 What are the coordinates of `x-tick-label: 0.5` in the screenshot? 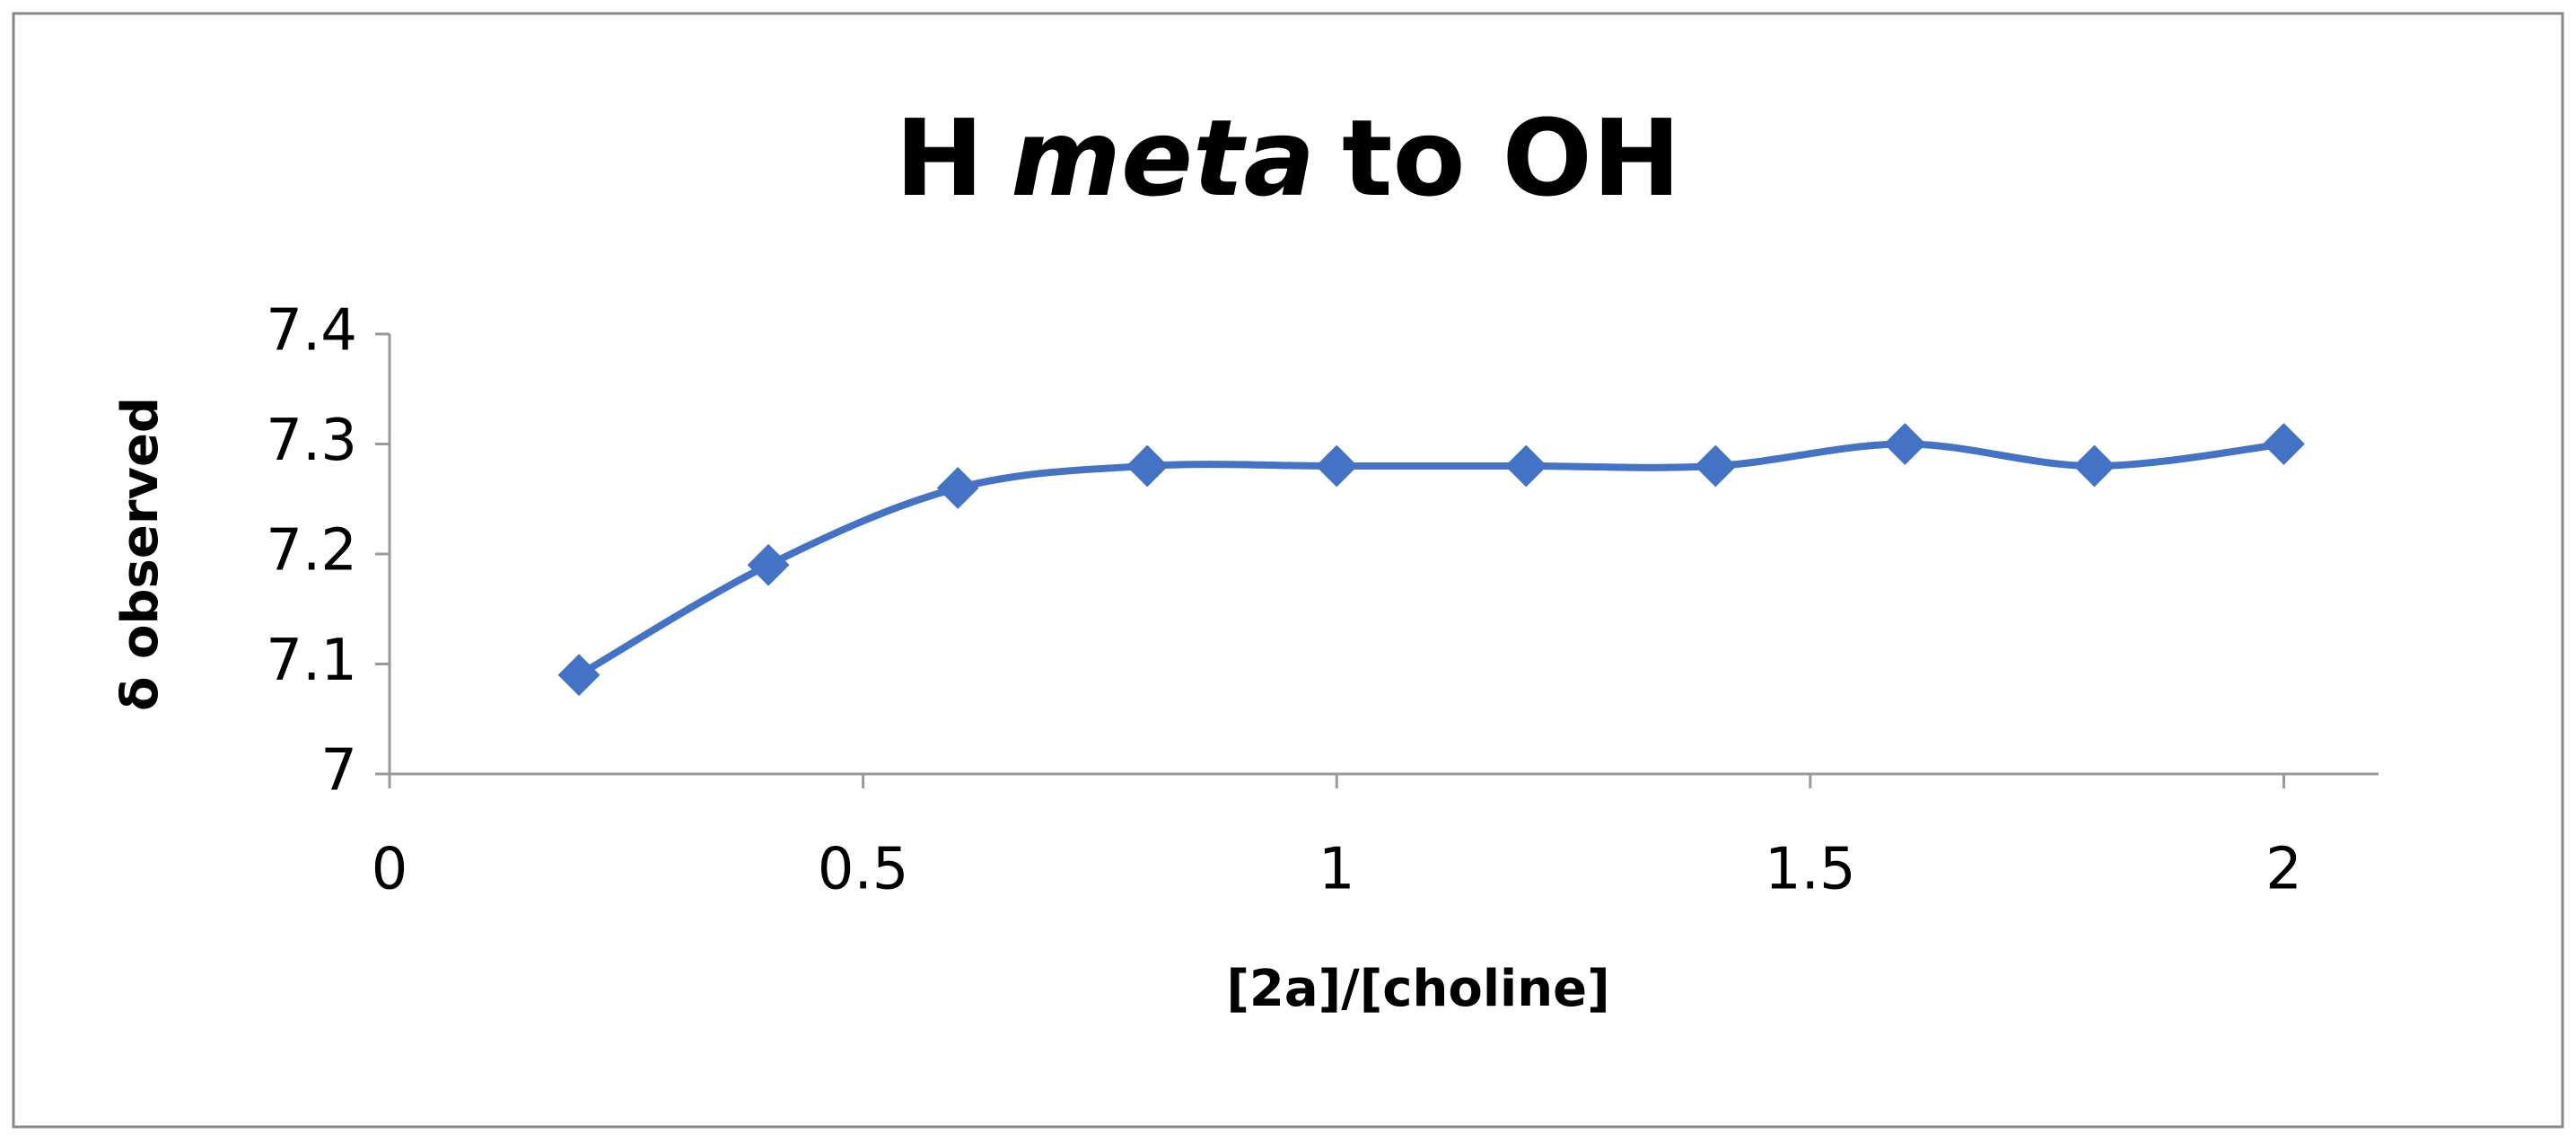 It's located at (863, 870).